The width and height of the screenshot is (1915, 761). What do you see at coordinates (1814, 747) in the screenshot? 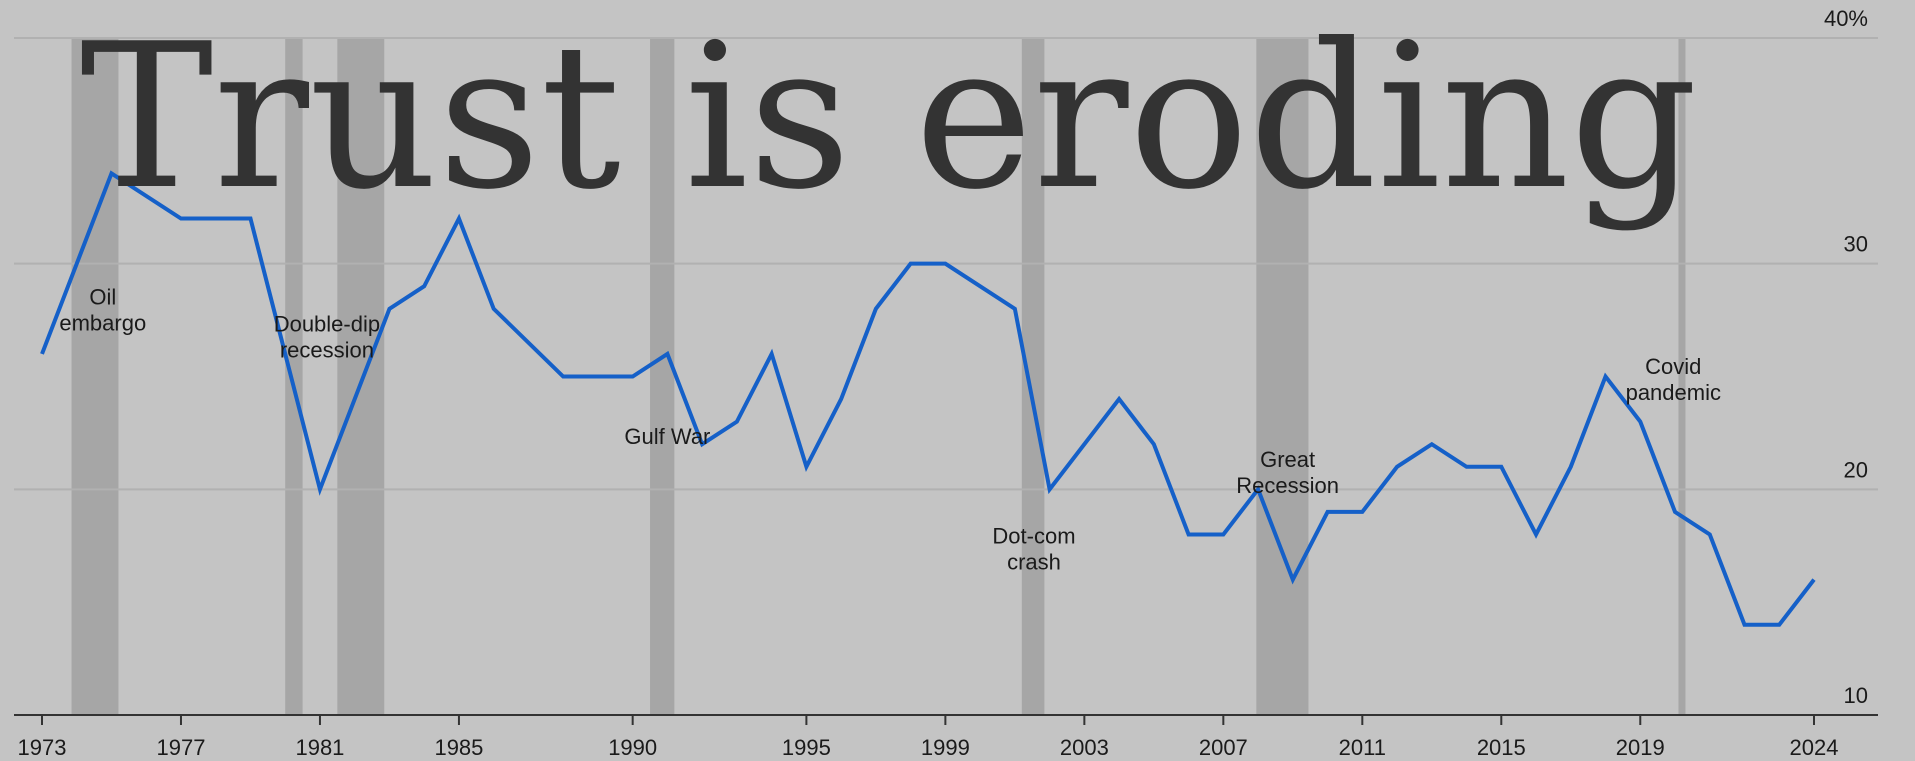
I see `x-tick-label: 2024` at bounding box center [1814, 747].